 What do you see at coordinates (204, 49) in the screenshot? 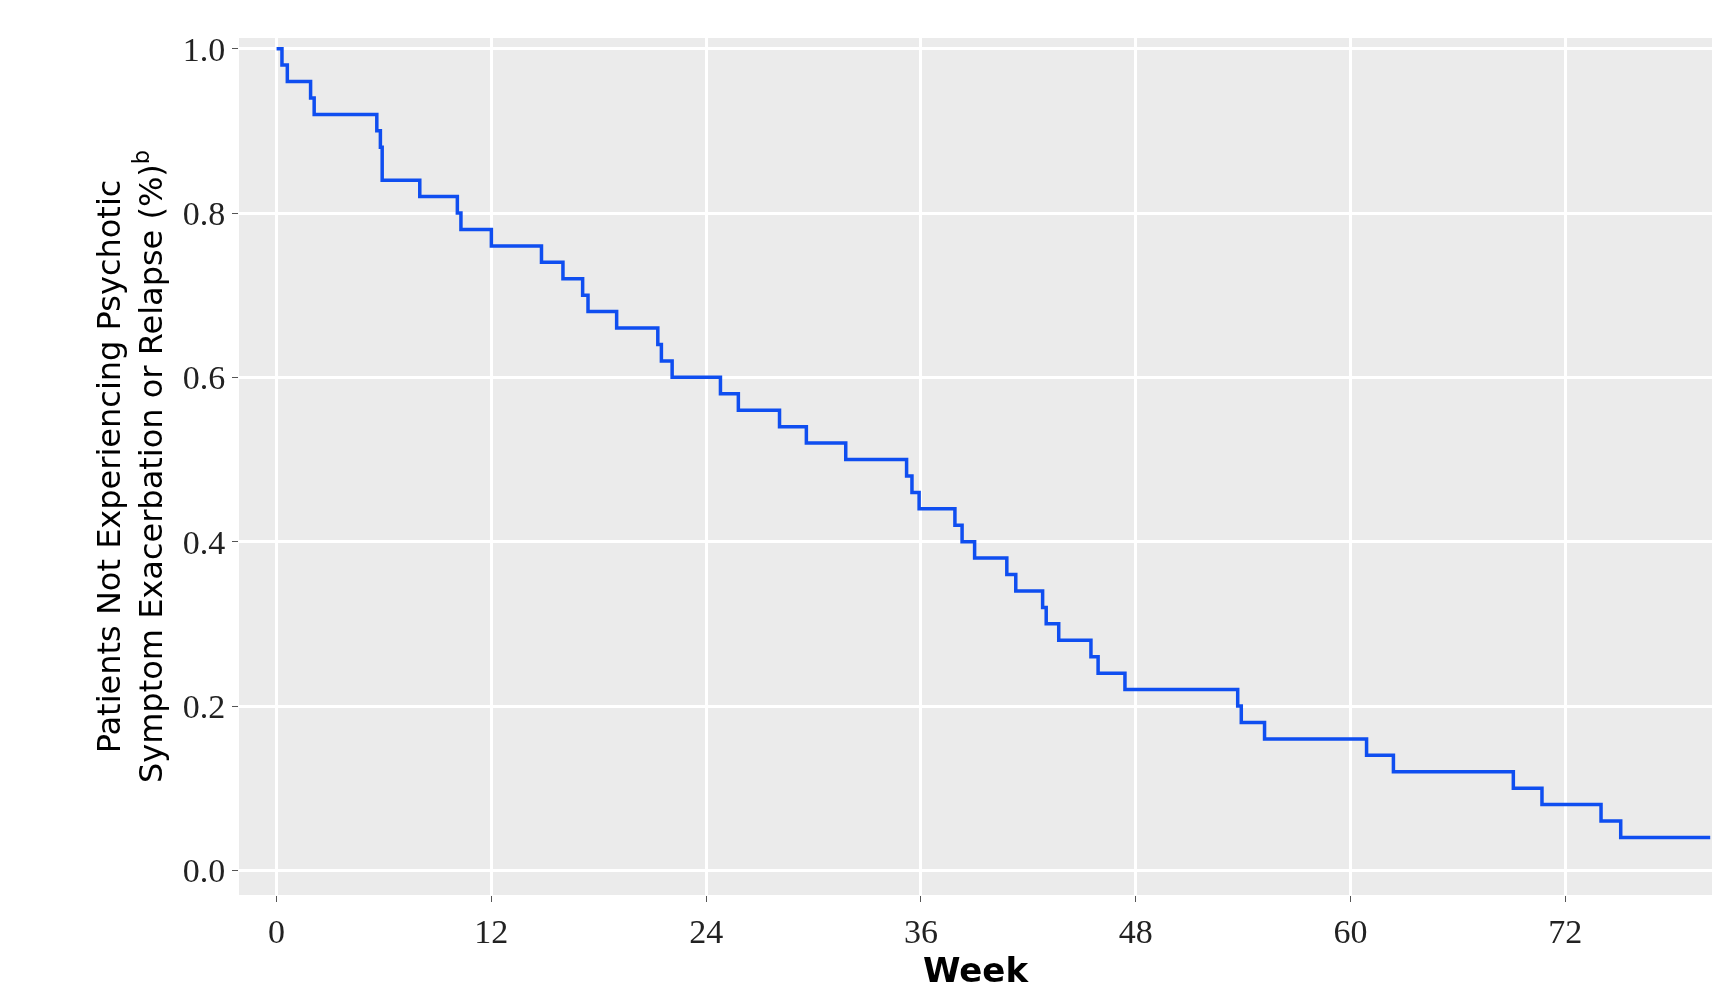
I see `y-tick-label: 1.0` at bounding box center [204, 49].